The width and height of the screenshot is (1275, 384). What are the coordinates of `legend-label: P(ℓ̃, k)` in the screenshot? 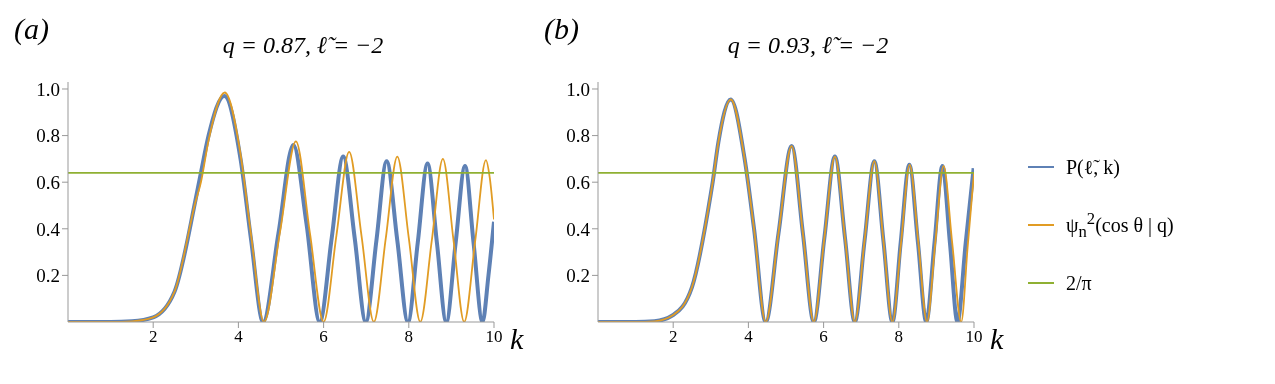 It's located at (1093, 167).